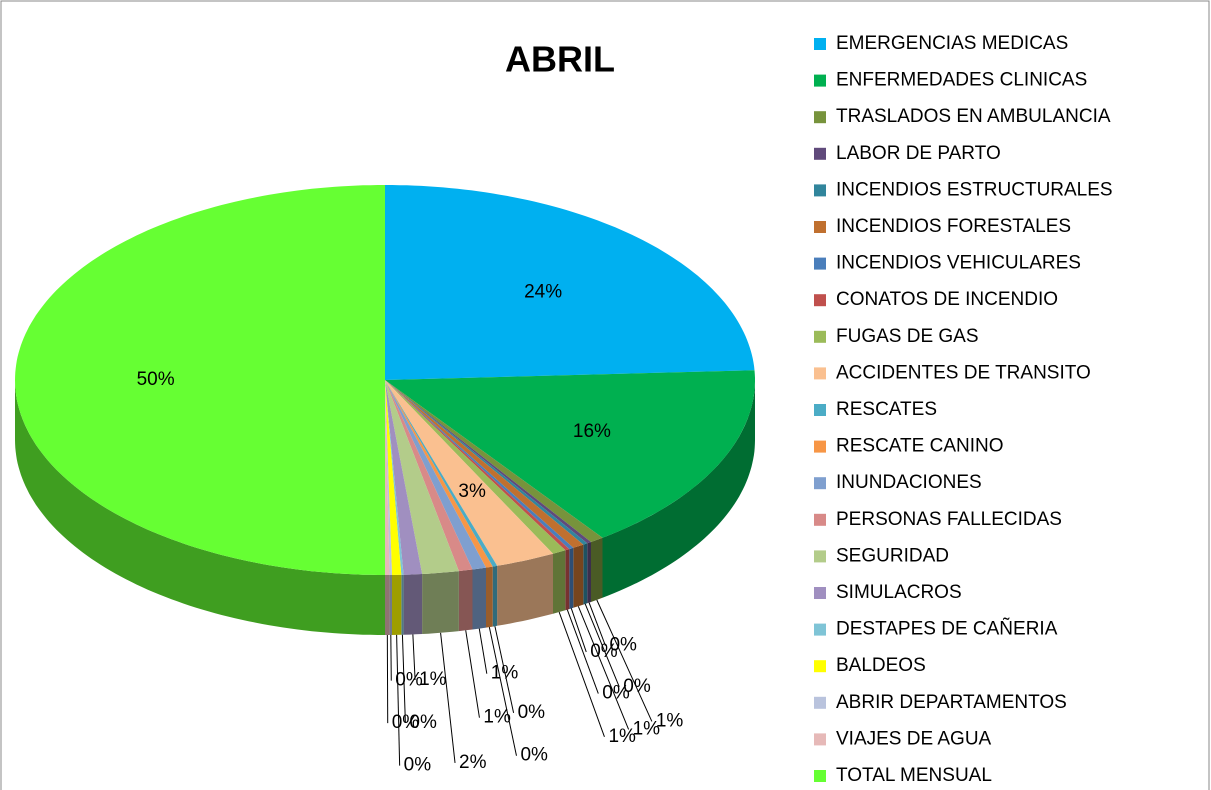 Image resolution: width=1211 pixels, height=790 pixels. Describe the element at coordinates (886, 409) in the screenshot. I see `legend-label: RESCATES` at that location.